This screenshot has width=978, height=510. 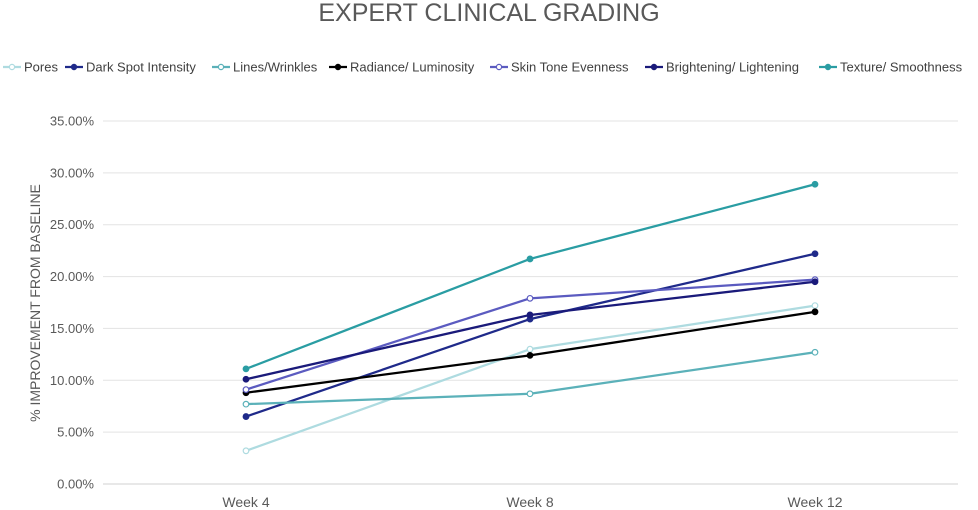 I want to click on legend-item: Texture/ Smoothness, so click(x=891, y=67).